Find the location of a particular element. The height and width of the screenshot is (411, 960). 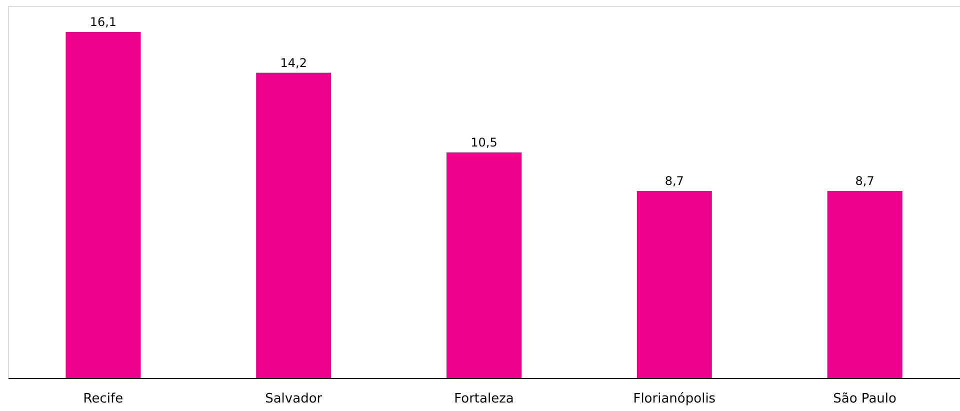

x-tick-label: Recife is located at coordinates (103, 399).